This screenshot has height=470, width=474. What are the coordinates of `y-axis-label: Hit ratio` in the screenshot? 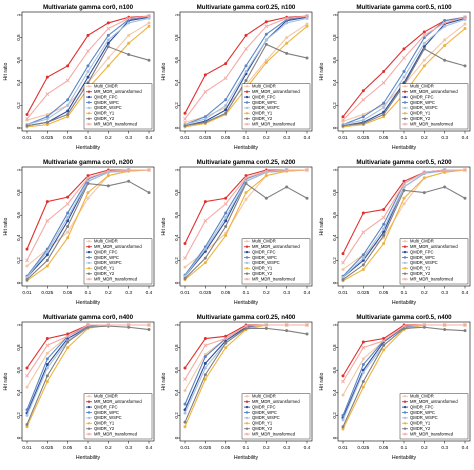 It's located at (322, 71).